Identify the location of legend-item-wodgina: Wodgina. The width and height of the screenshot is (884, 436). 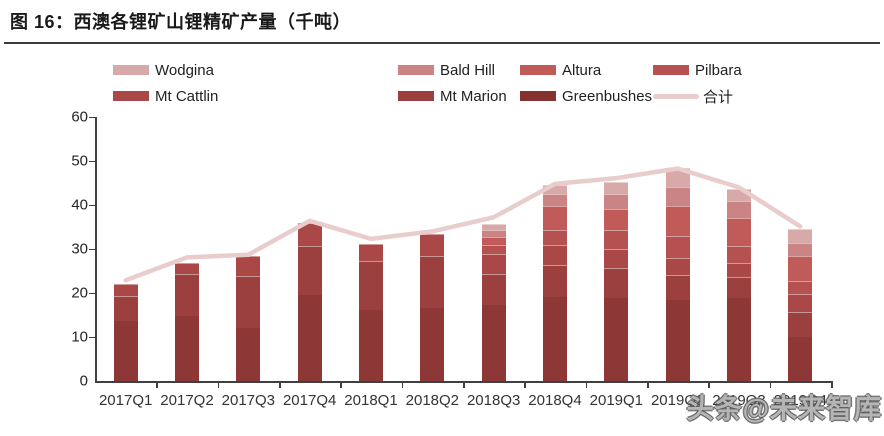
(163, 70).